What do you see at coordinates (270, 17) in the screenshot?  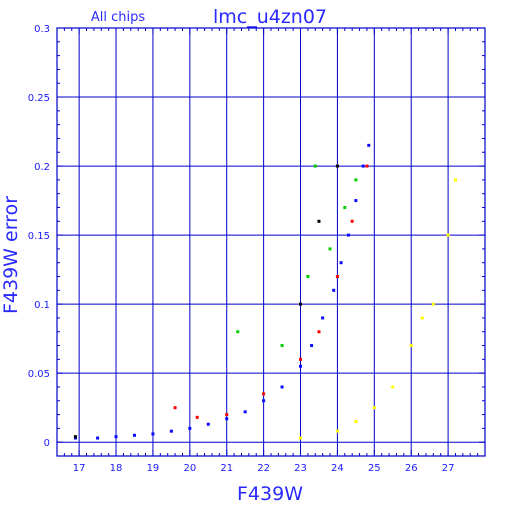 I see `chart-title: lmc_u4zn07` at bounding box center [270, 17].